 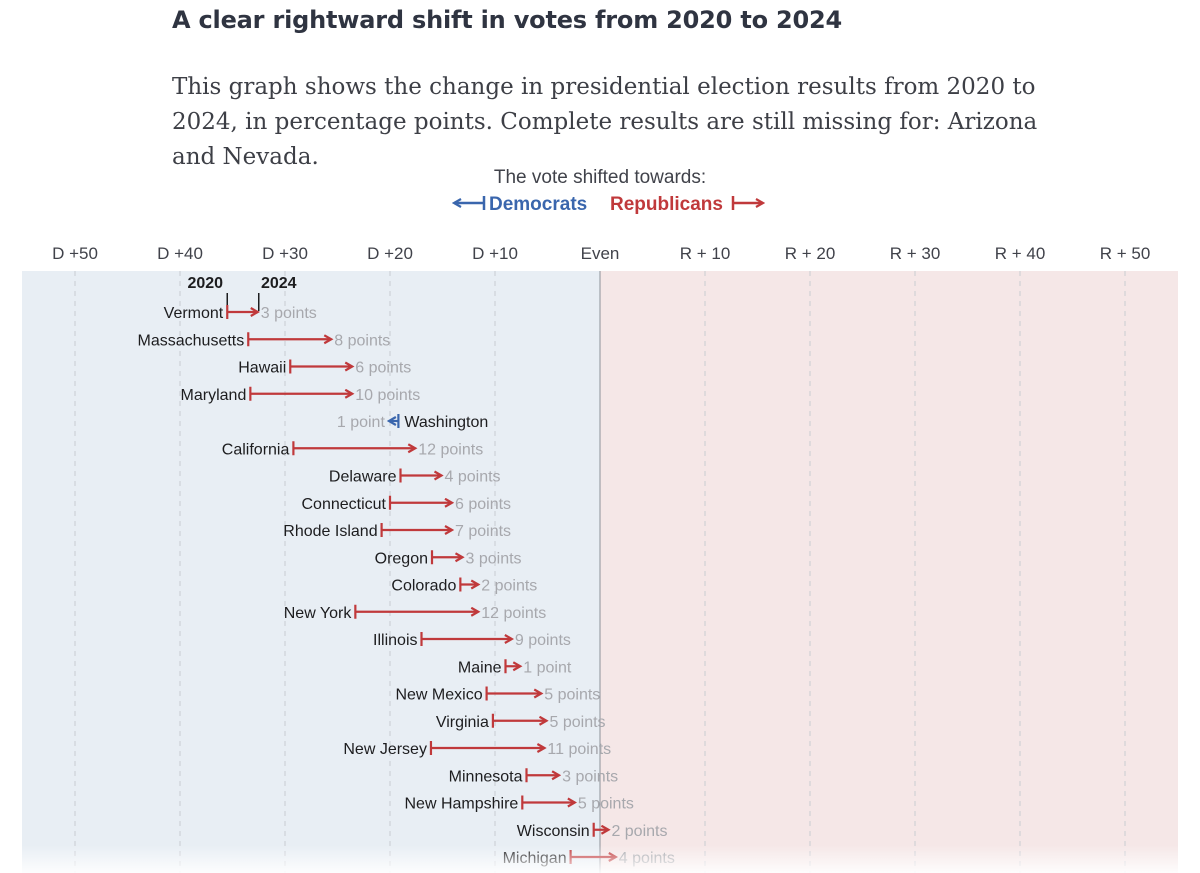 What do you see at coordinates (415, 477) in the screenshot?
I see `state-row: Delaware 4 points` at bounding box center [415, 477].